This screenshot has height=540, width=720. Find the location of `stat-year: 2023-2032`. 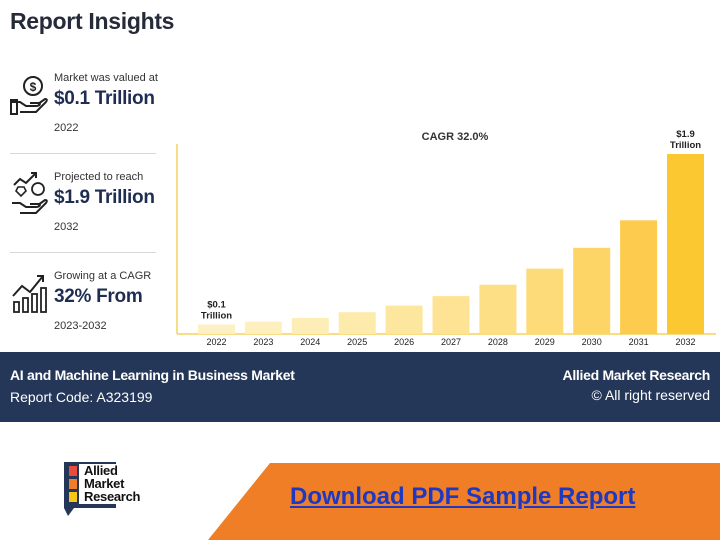

stat-year: 2023-2032 is located at coordinates (80, 326).